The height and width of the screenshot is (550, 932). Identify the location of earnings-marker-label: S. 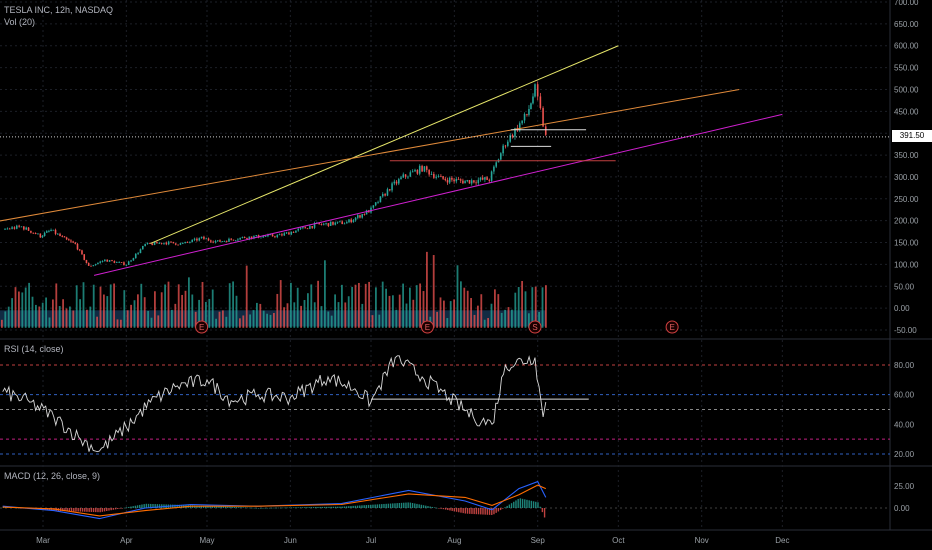
(534, 327).